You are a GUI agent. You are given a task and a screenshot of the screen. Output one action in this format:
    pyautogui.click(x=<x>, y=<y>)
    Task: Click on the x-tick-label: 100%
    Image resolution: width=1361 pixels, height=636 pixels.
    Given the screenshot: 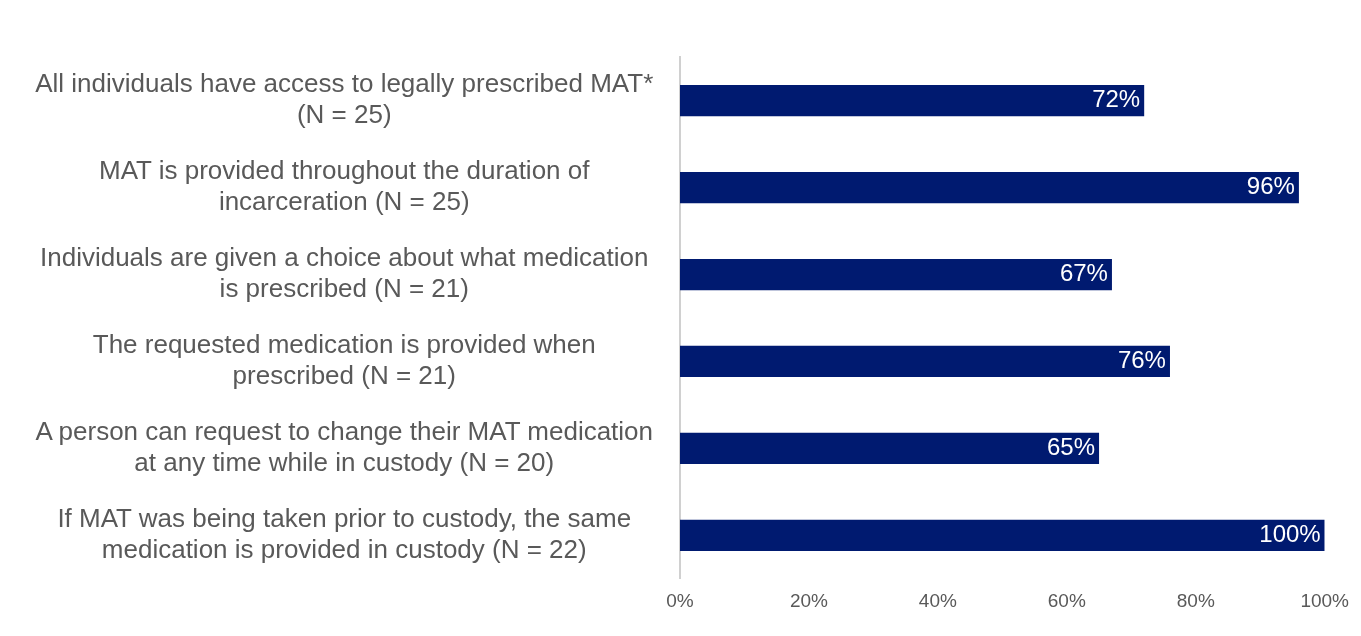 What is the action you would take?
    pyautogui.click(x=1325, y=601)
    